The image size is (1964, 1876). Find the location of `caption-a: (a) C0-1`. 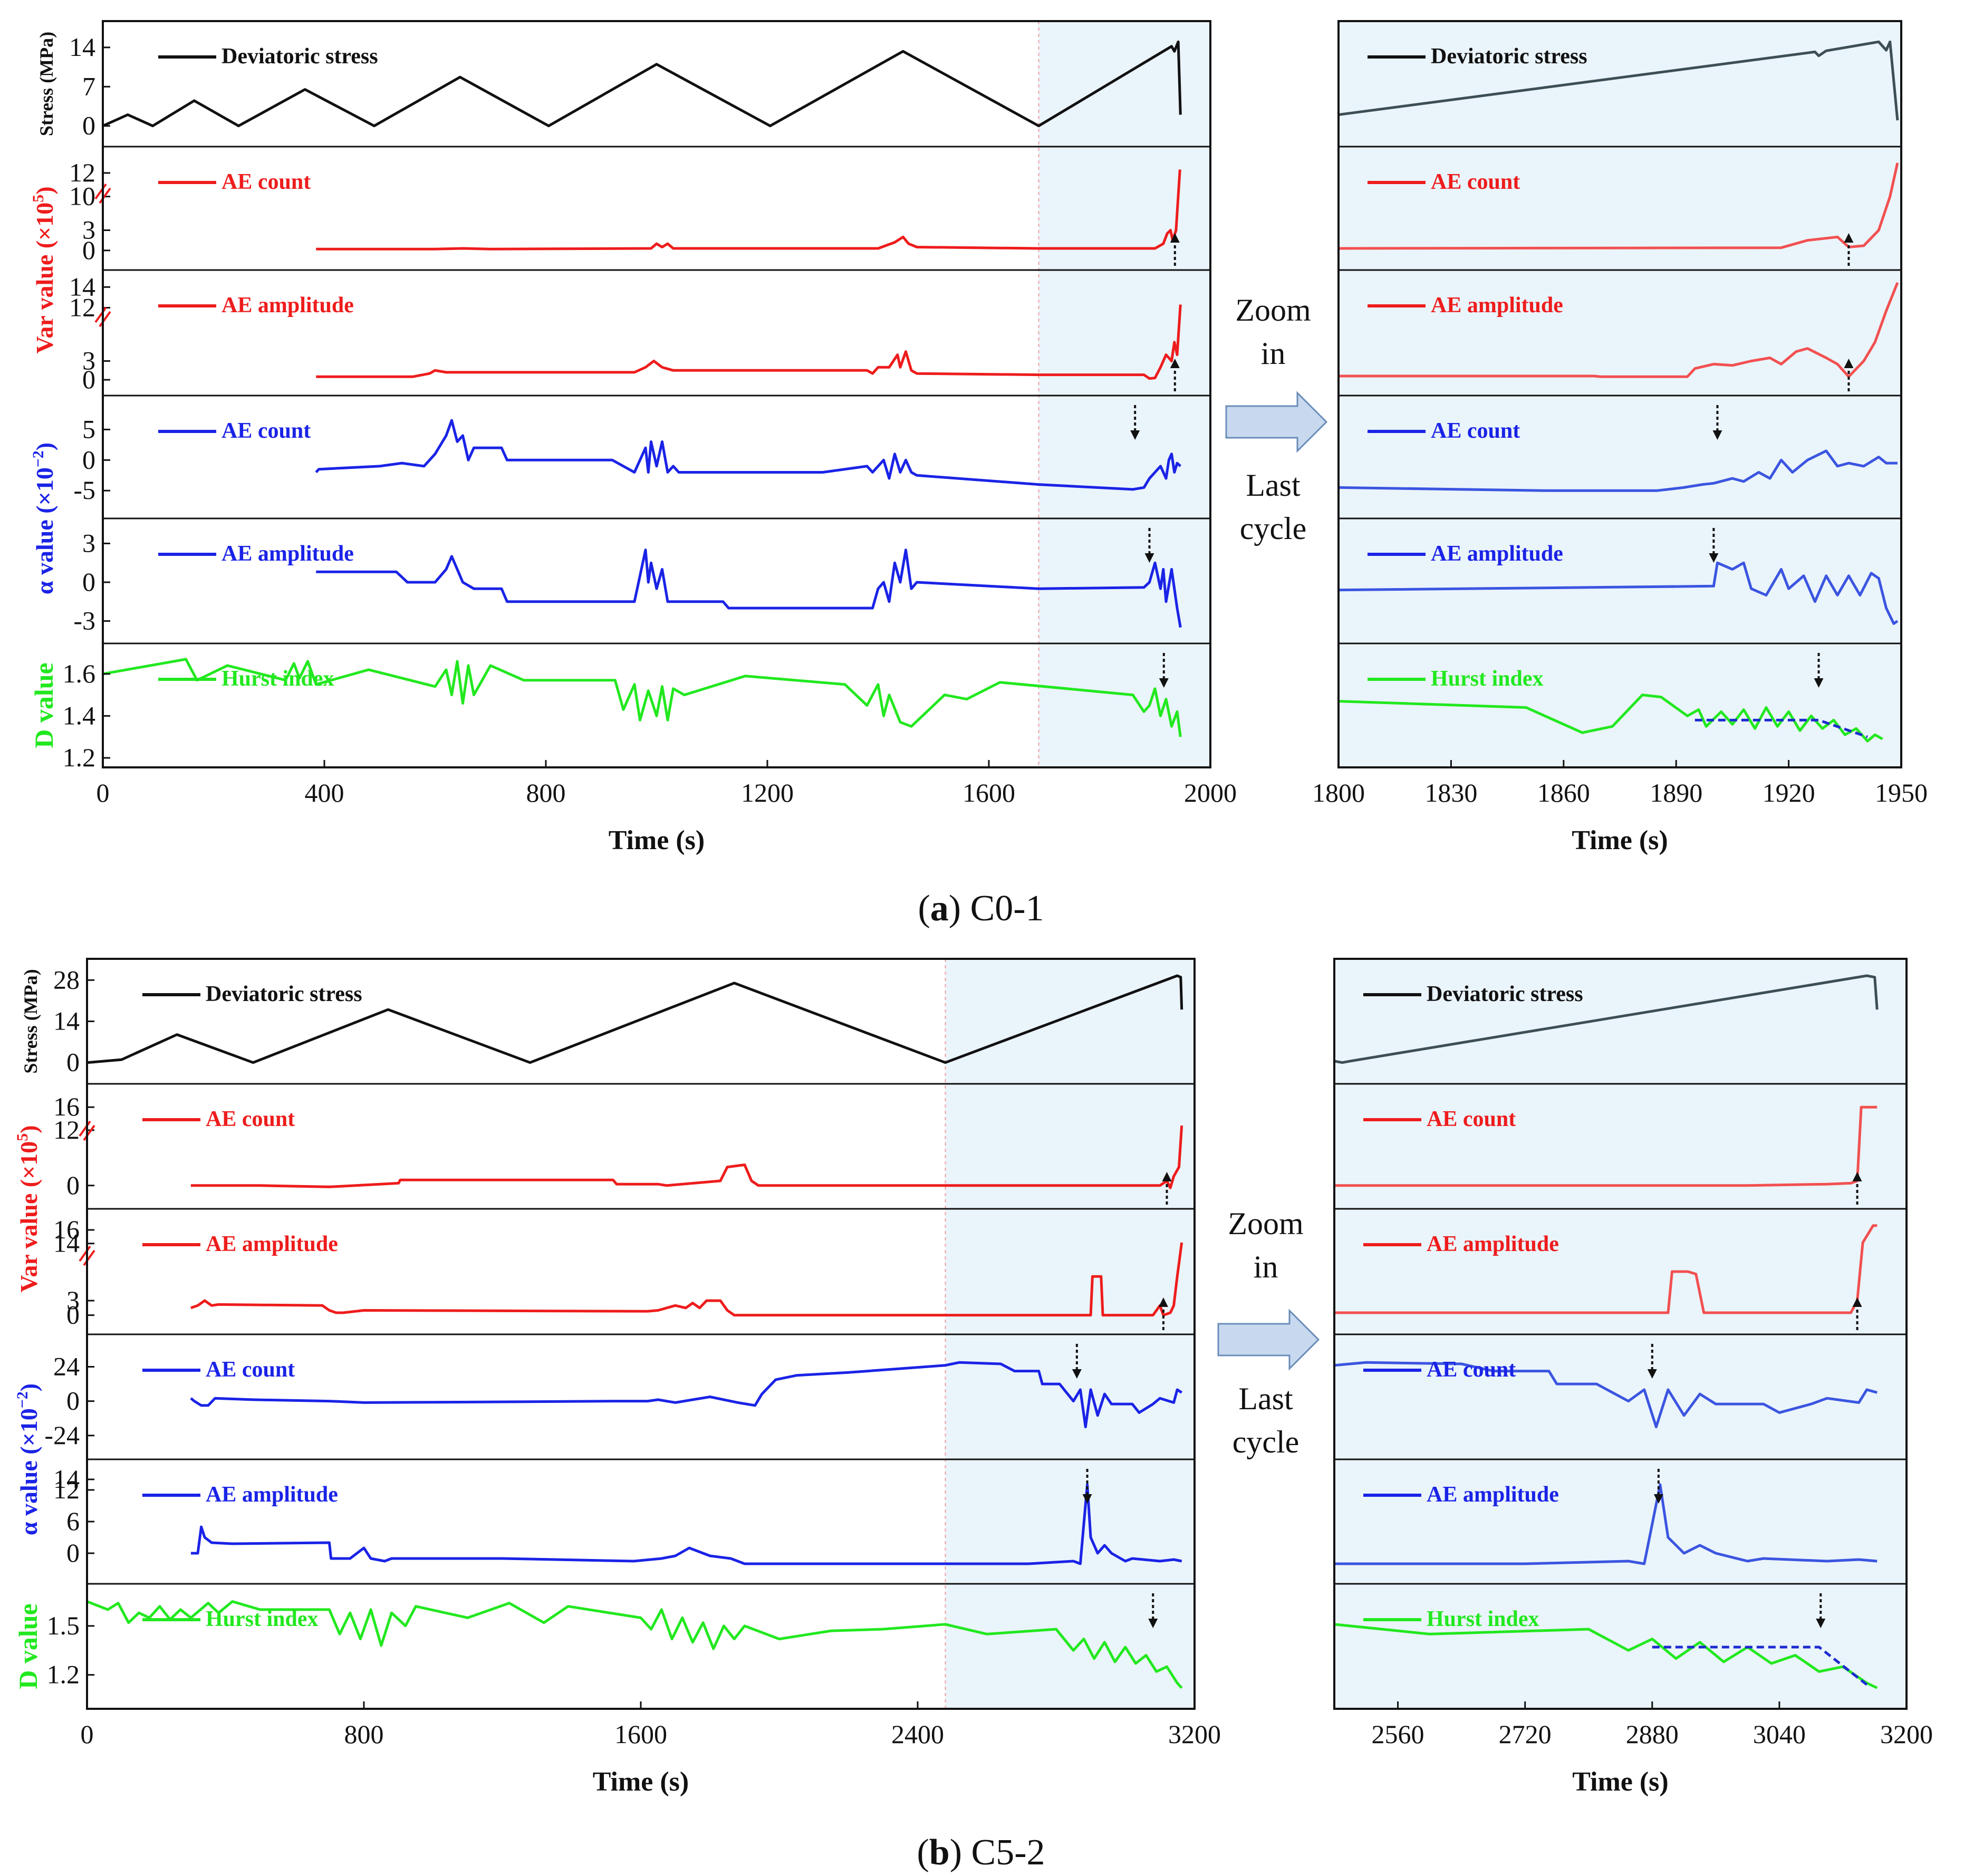

caption-a: (a) C0-1 is located at coordinates (981, 908).